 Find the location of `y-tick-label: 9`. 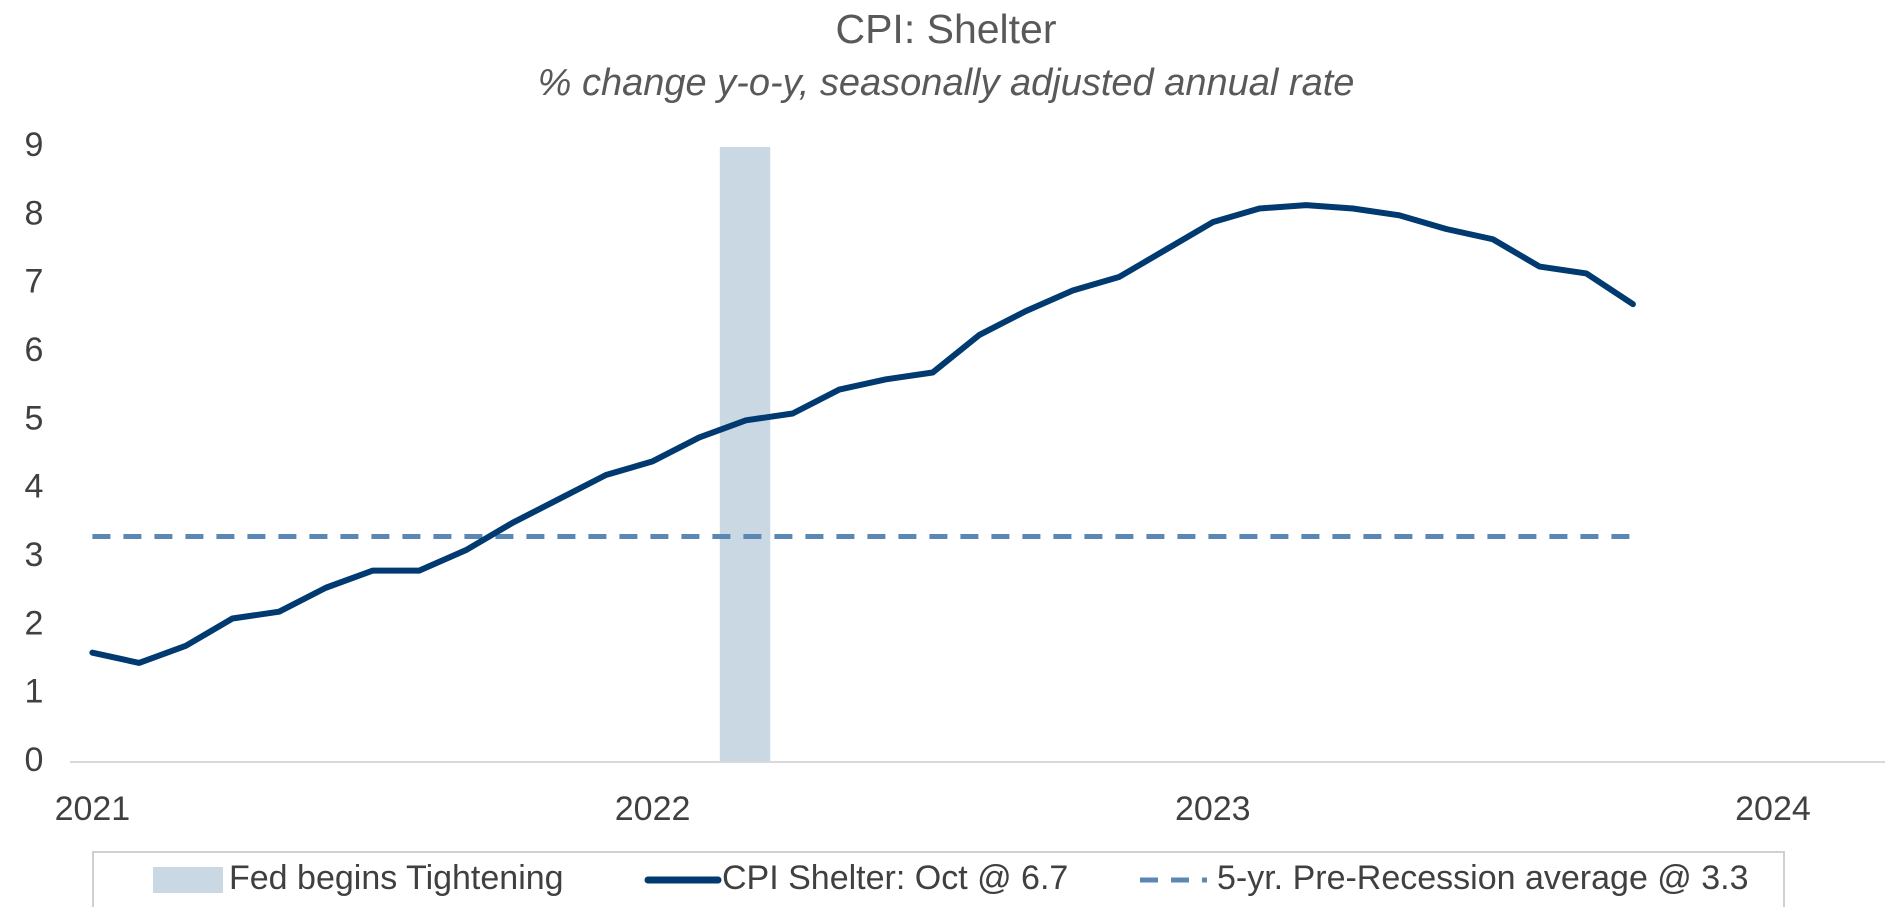

y-tick-label: 9 is located at coordinates (34, 145).